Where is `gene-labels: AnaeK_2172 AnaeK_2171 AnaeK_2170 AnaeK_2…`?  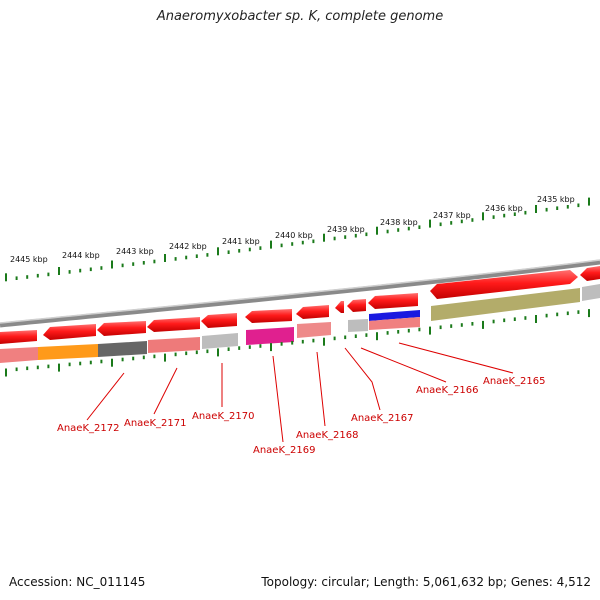 gene-labels: AnaeK_2172 AnaeK_2171 AnaeK_2170 AnaeK_2… is located at coordinates (301, 416).